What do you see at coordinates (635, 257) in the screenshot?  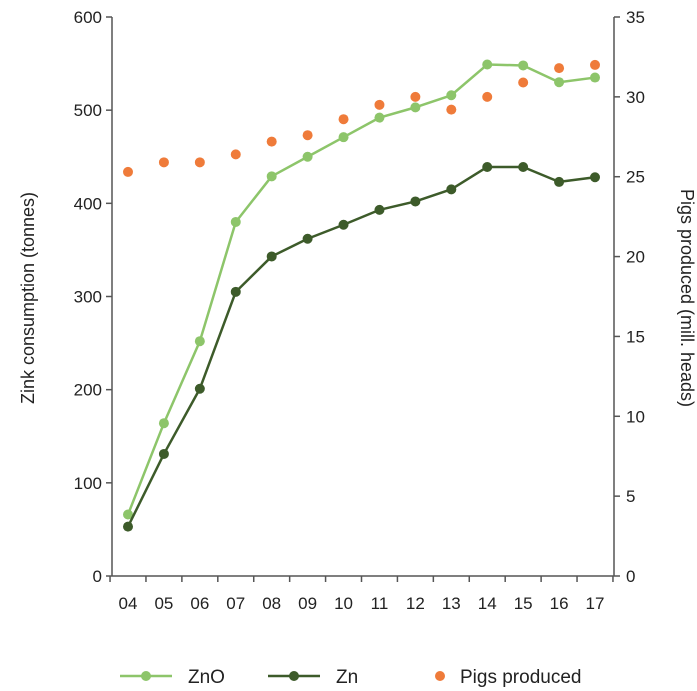 I see `y-tick-label-right: 20` at bounding box center [635, 257].